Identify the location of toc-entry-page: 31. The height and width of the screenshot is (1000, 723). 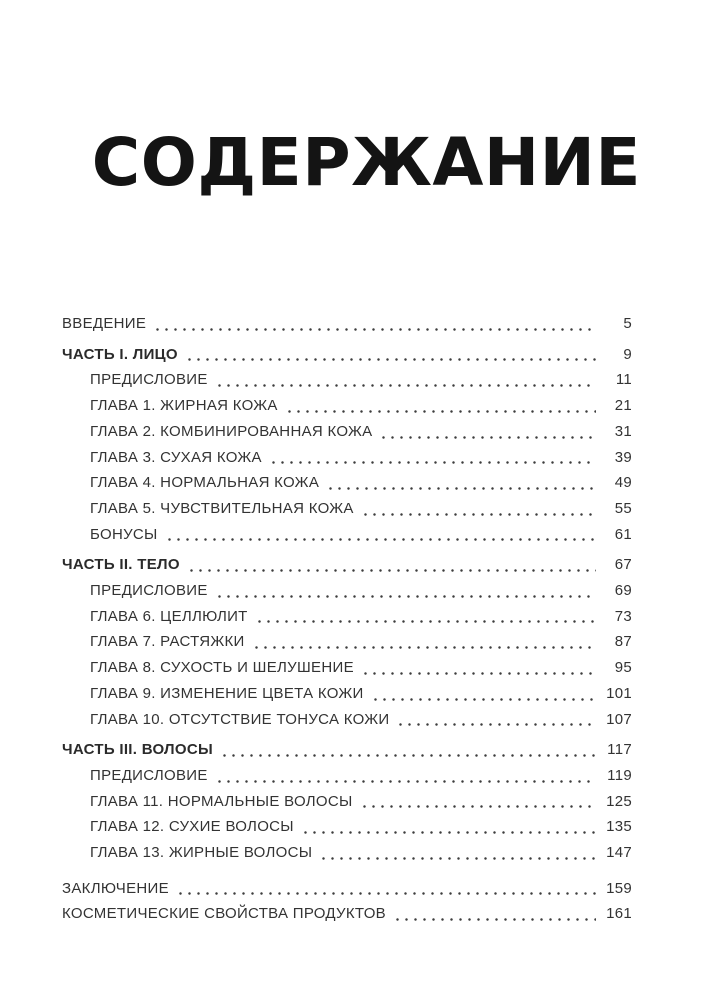
(623, 431).